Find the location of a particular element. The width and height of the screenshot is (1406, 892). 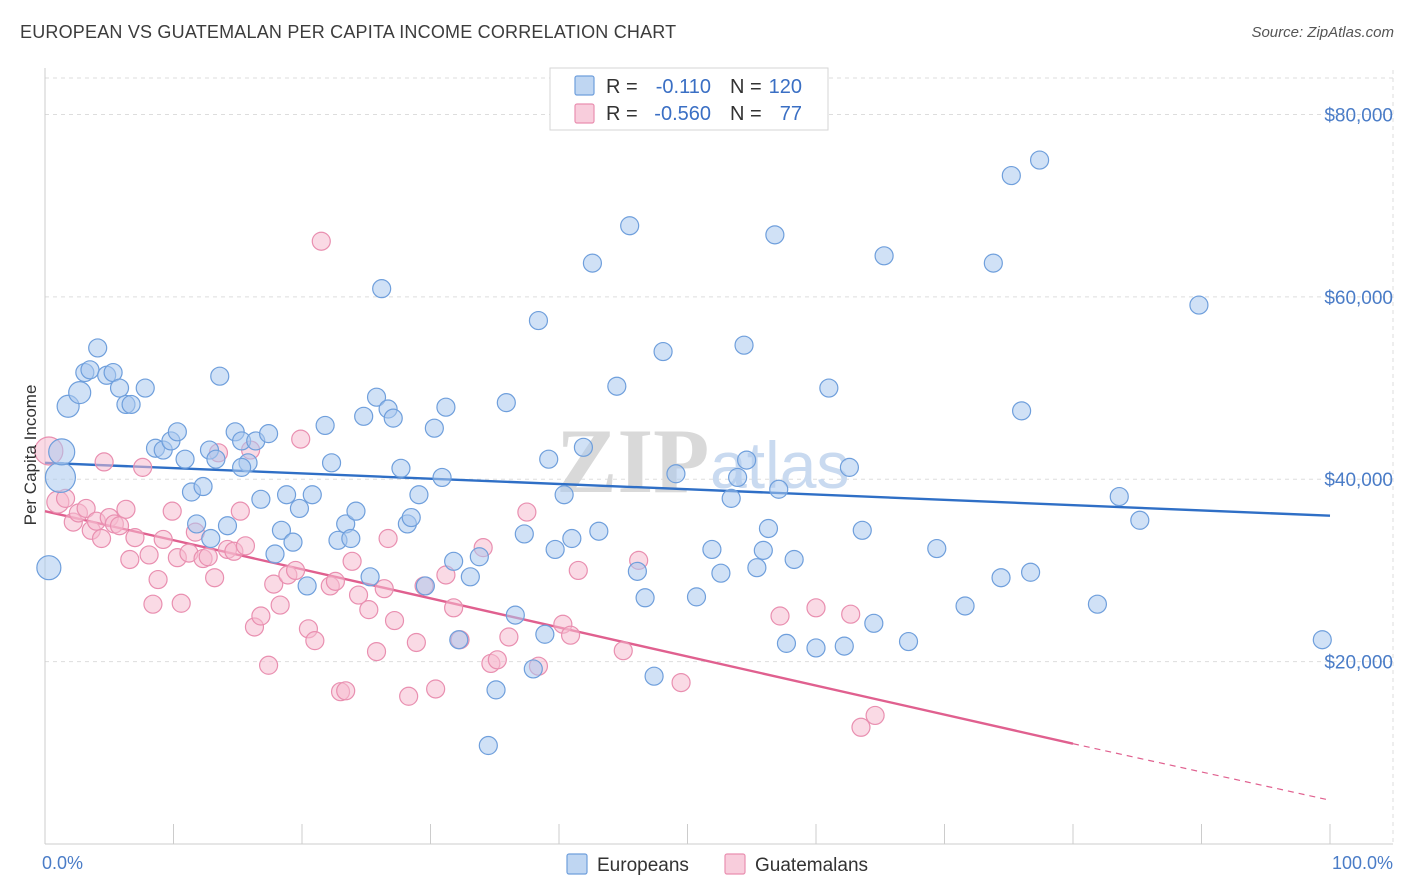

trend-line-europeans is located at coordinates (687, 489).